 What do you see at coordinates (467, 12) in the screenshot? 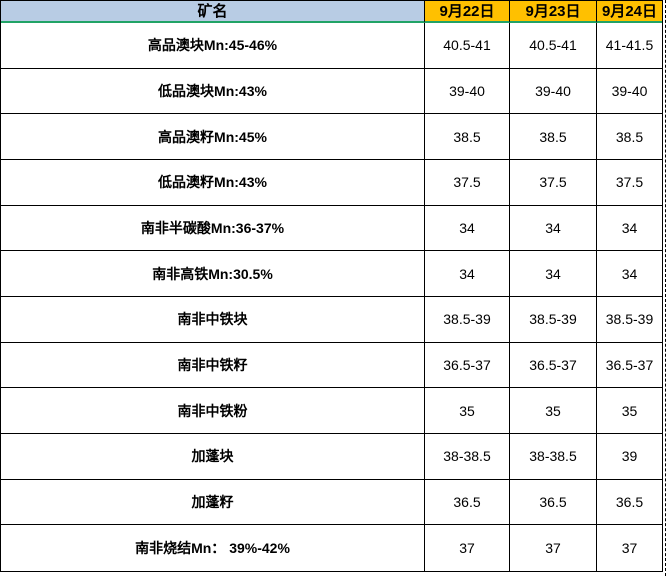
I see `header-date-sep22: 9月22日` at bounding box center [467, 12].